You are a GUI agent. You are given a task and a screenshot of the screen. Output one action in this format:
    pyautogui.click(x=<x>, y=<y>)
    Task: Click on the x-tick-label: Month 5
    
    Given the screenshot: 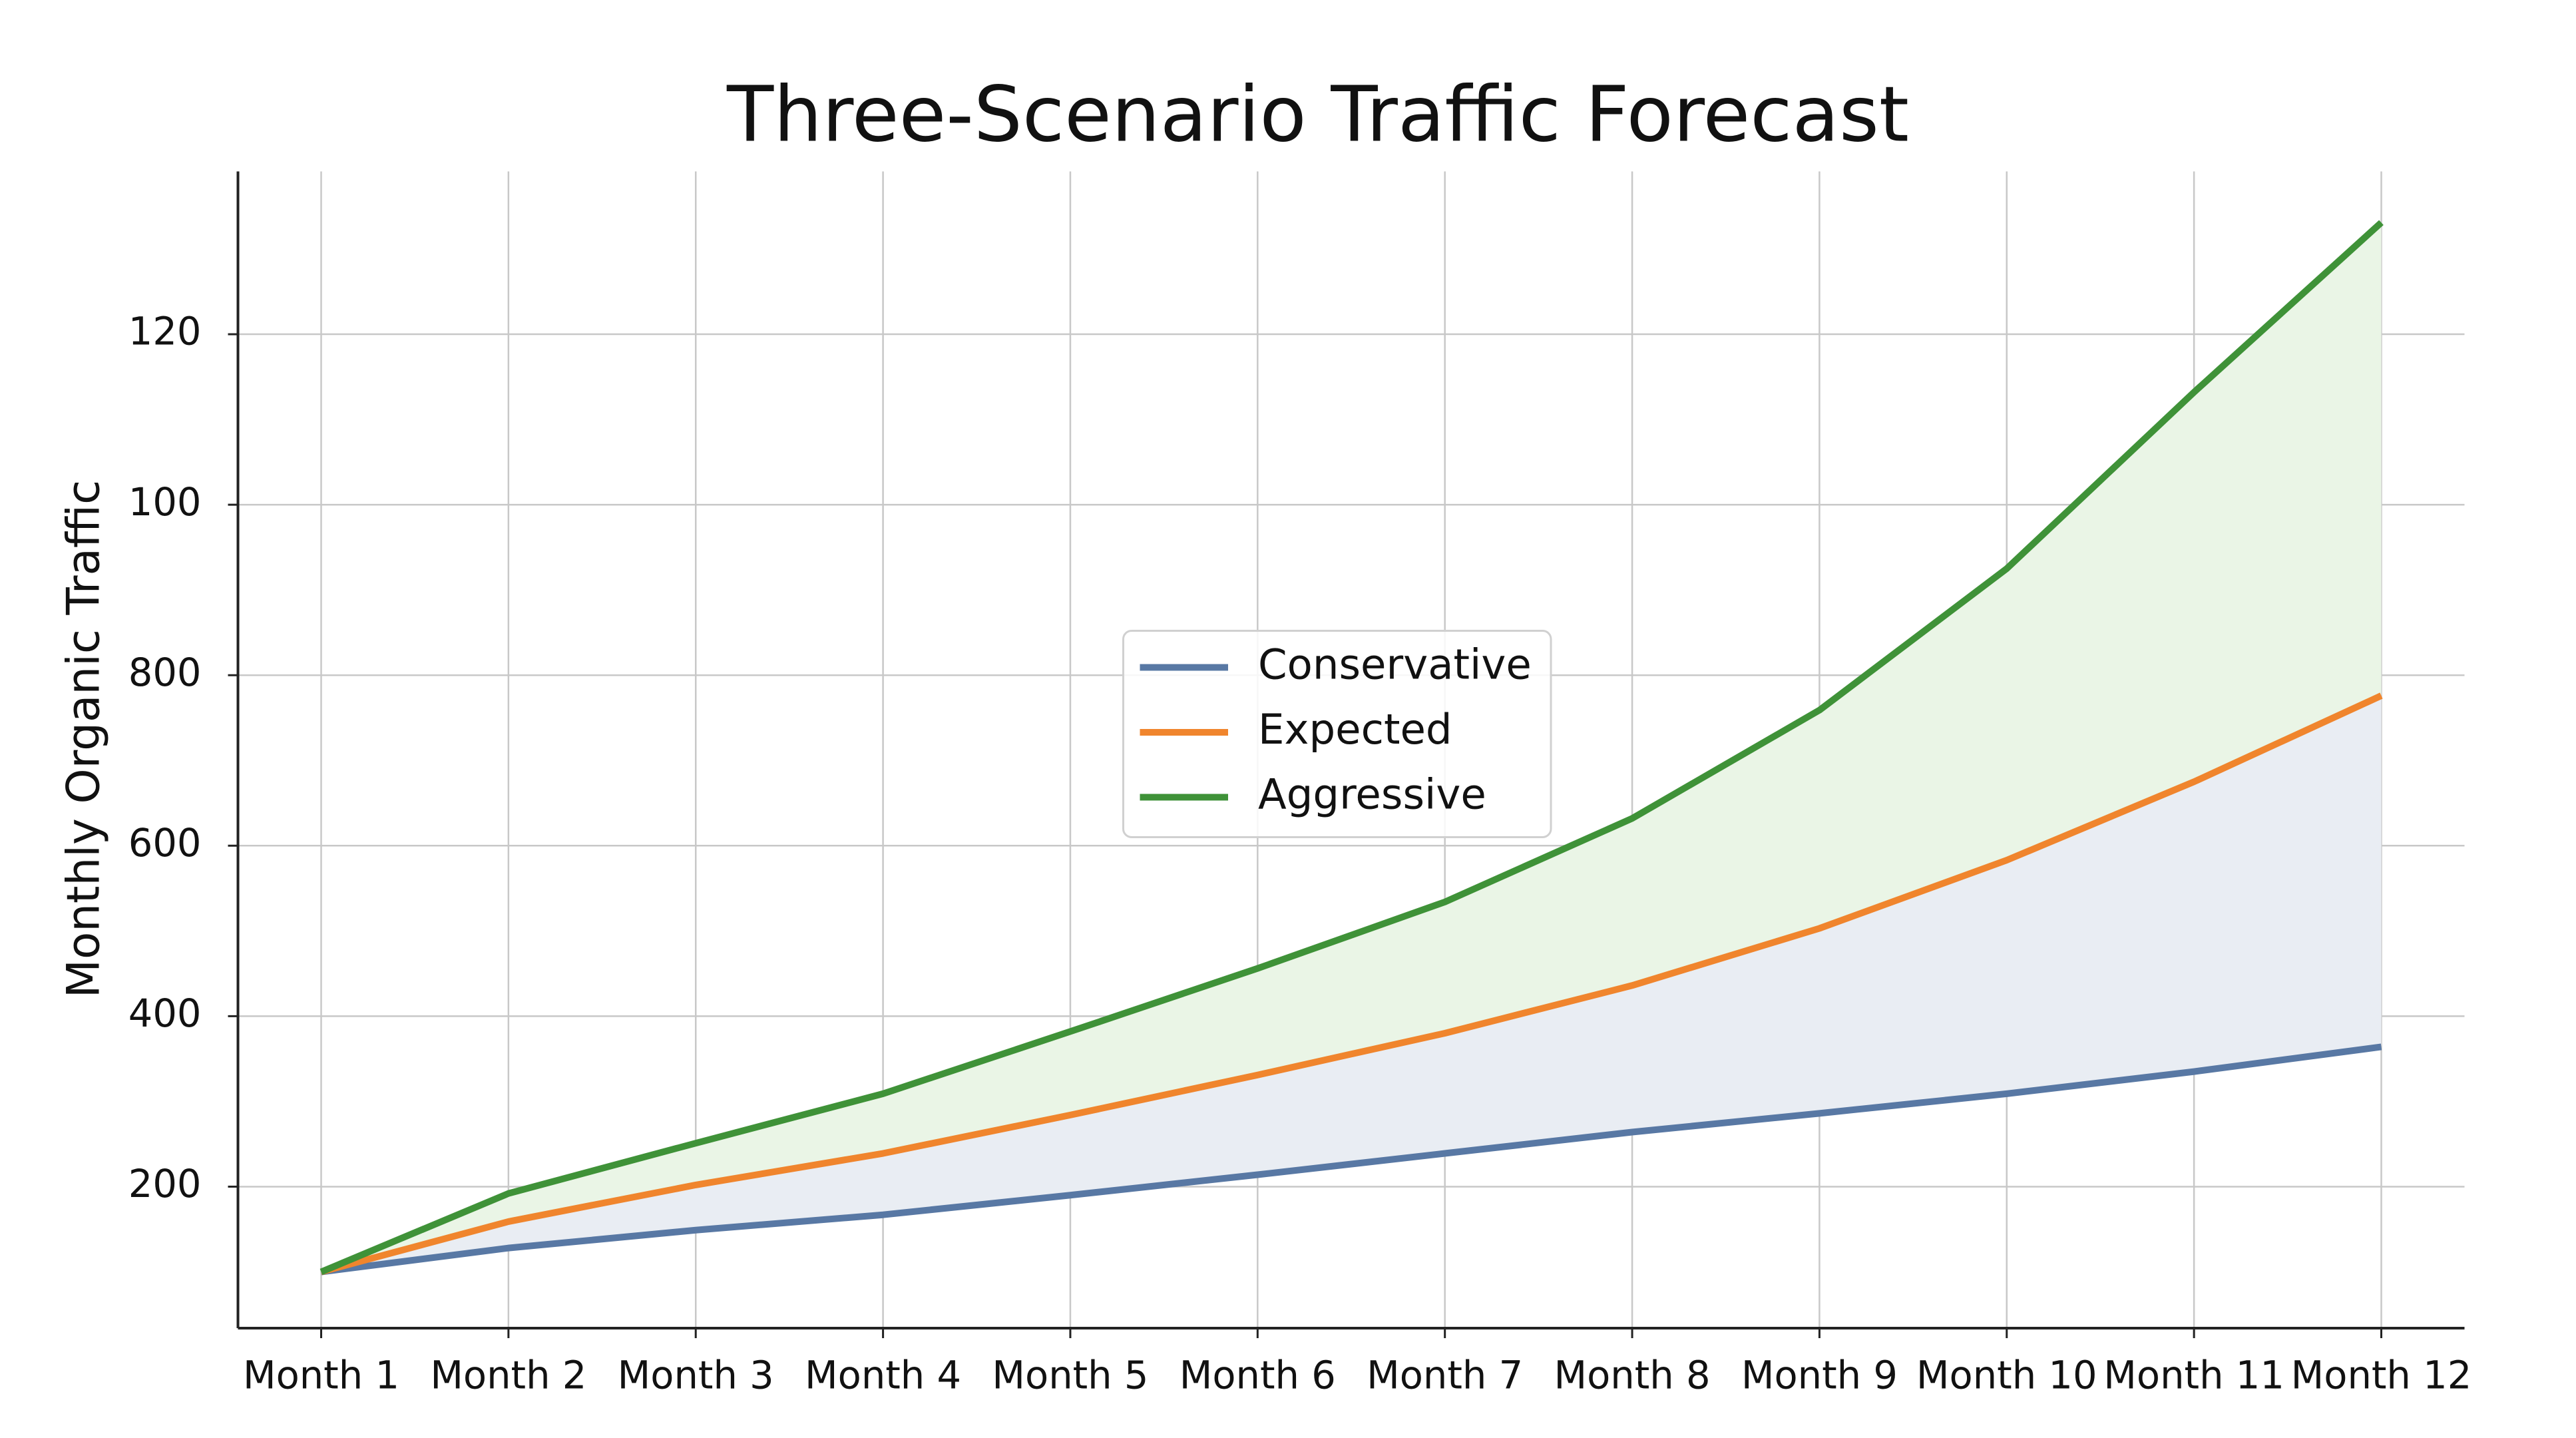 What is the action you would take?
    pyautogui.click(x=1070, y=1375)
    